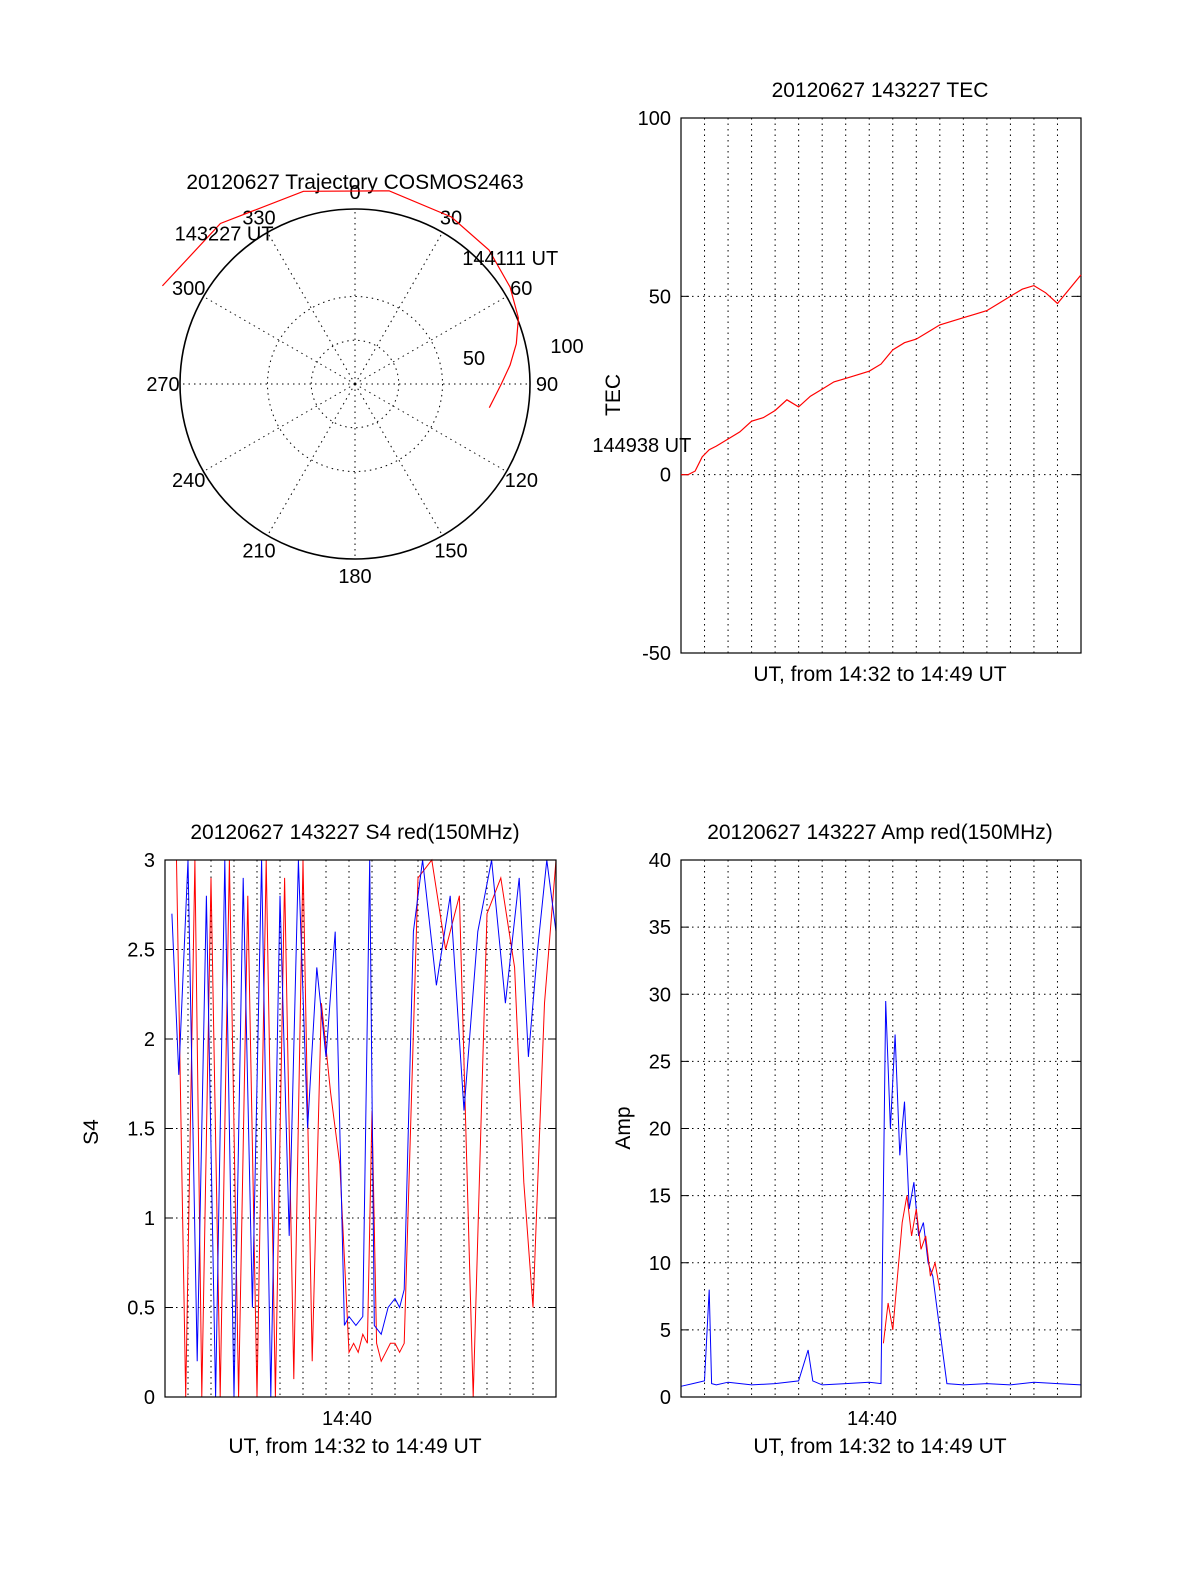 Image resolution: width=1200 pixels, height=1575 pixels. I want to click on s4-ytick-label-2: 2, so click(149, 1040).